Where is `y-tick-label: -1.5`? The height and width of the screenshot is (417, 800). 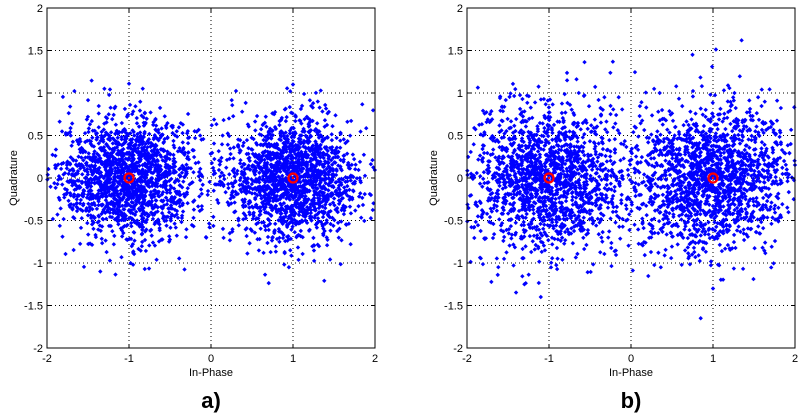 y-tick-label: -1.5 is located at coordinates (33, 307).